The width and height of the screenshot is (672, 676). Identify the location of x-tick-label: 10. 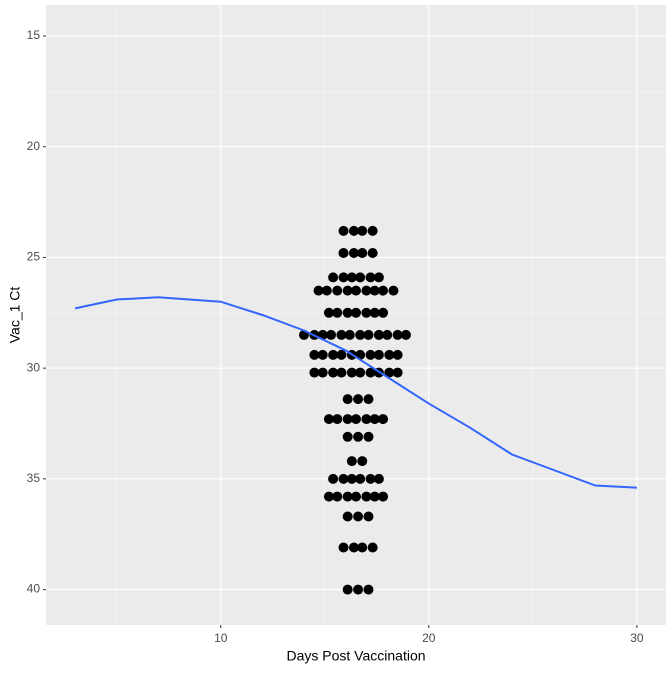
(221, 638).